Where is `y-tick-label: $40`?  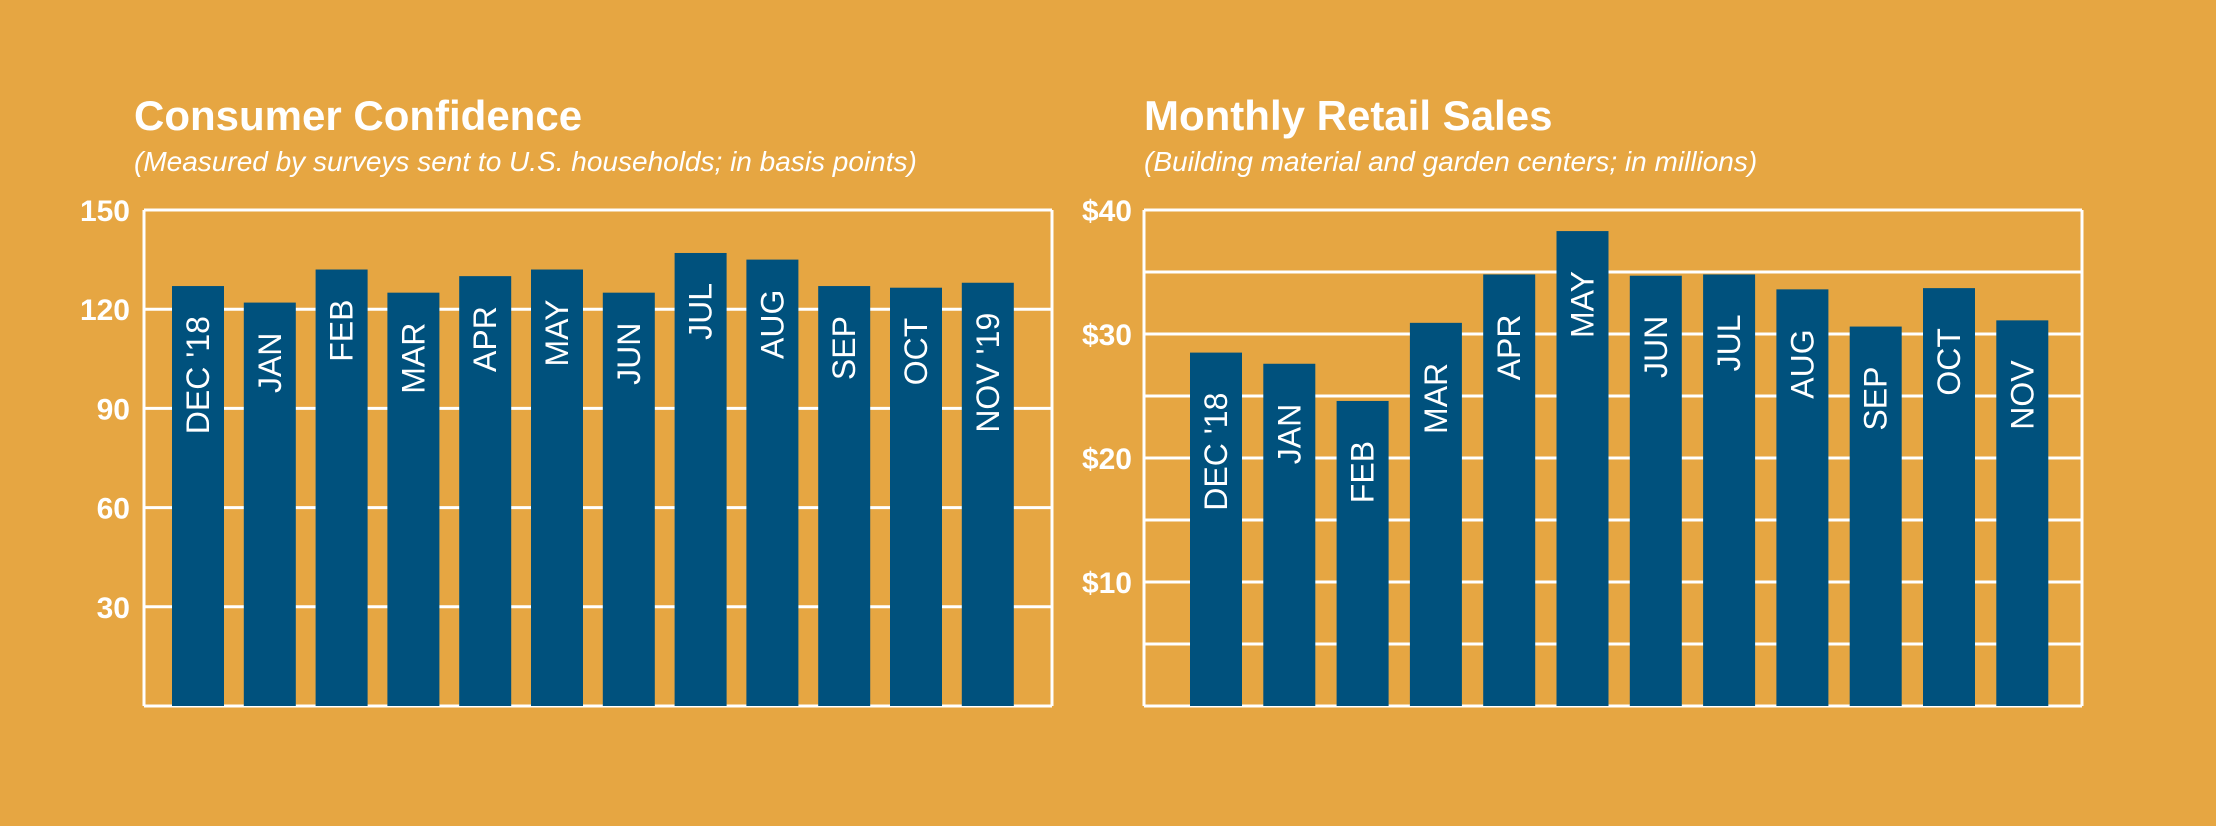 y-tick-label: $40 is located at coordinates (1107, 211).